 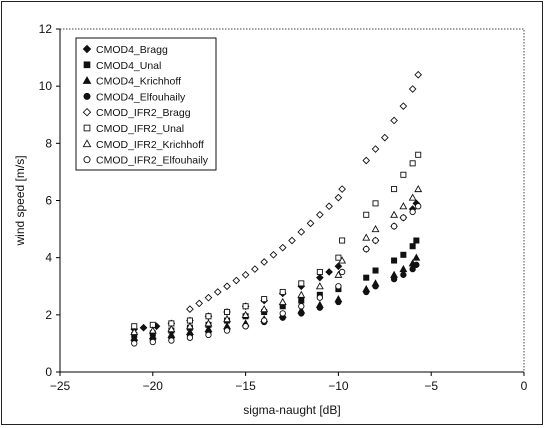 I want to click on y-tick-label: 6, so click(x=48, y=201).